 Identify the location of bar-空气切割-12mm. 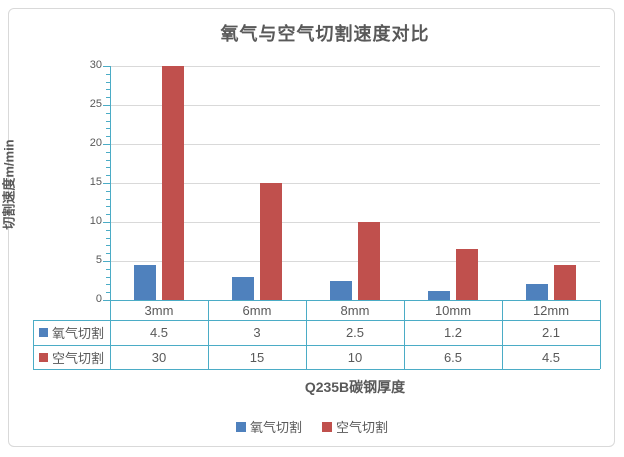
(565, 282).